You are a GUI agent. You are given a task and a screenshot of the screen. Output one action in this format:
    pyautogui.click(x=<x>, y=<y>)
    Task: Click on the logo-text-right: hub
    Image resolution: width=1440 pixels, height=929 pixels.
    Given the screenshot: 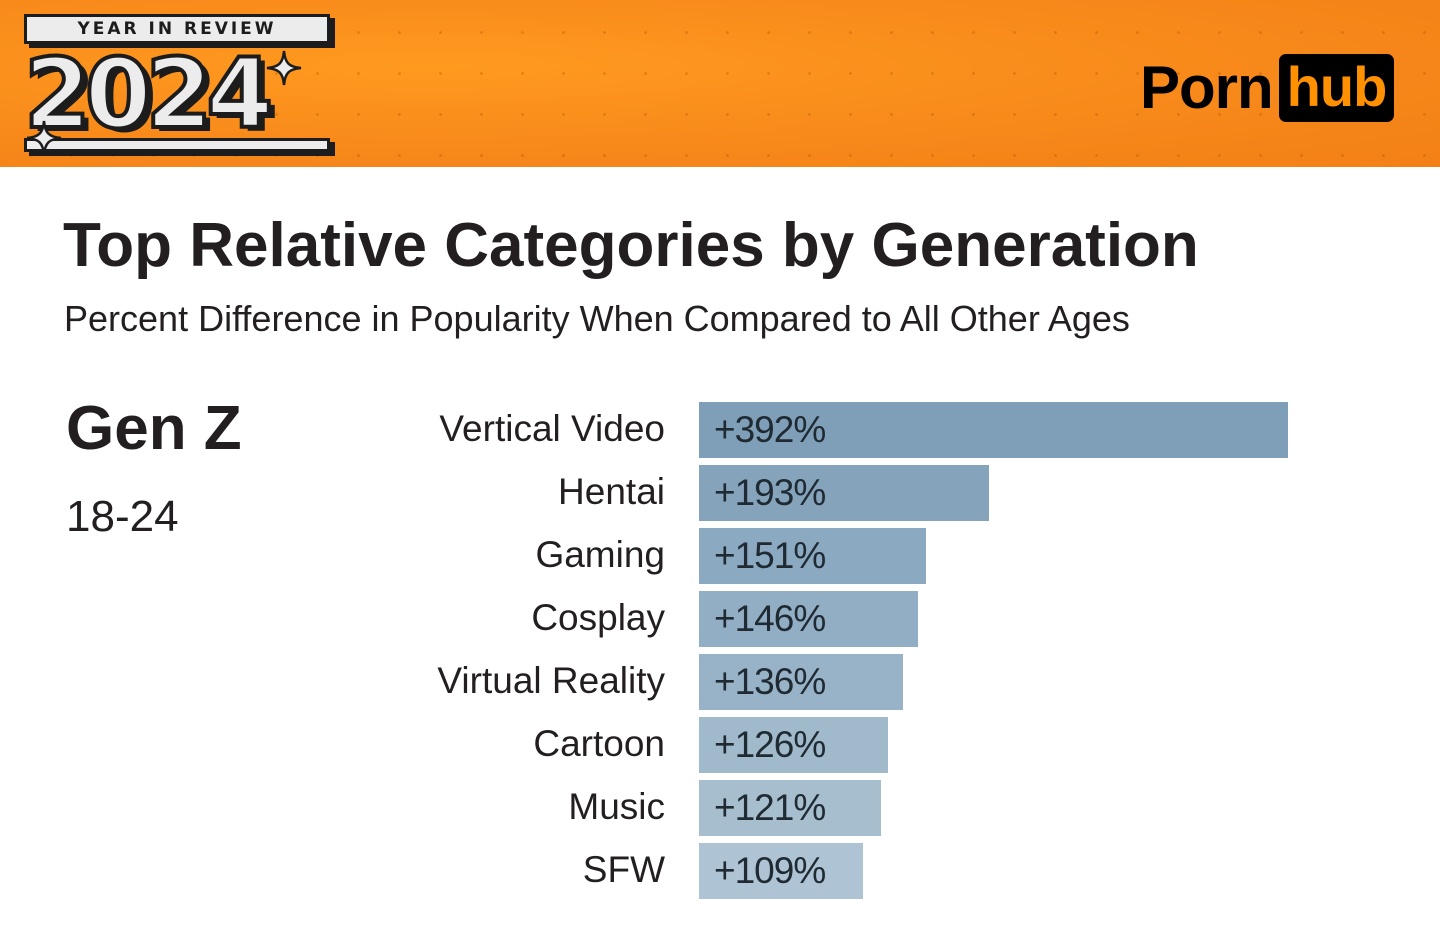 What is the action you would take?
    pyautogui.click(x=1336, y=88)
    